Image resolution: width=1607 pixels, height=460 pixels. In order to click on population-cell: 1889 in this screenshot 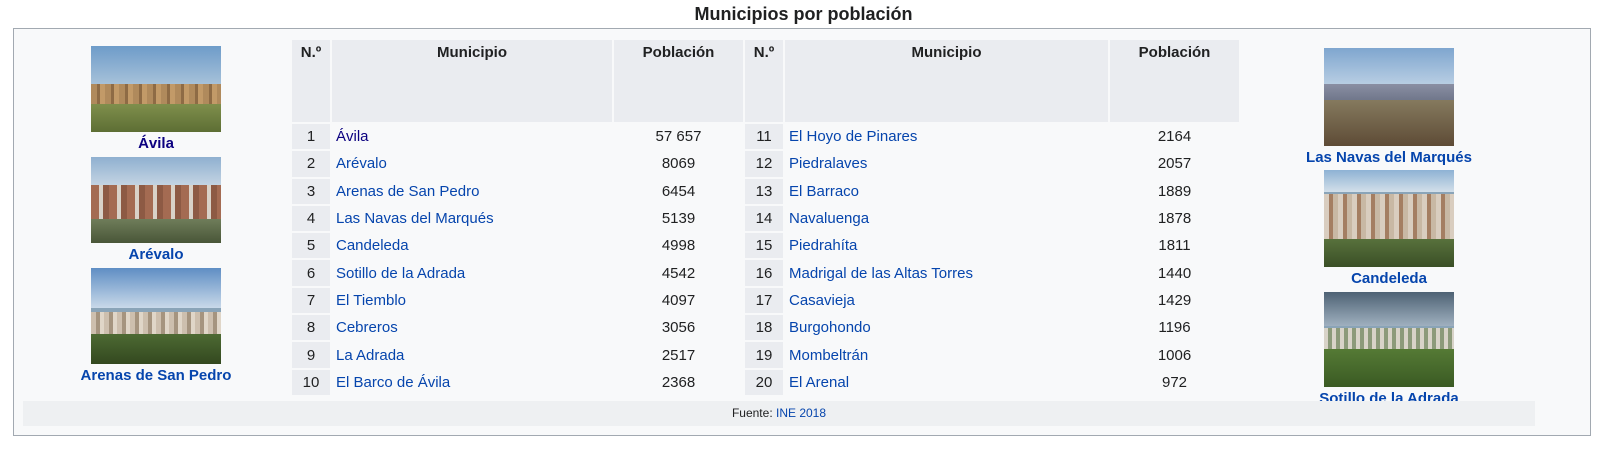, I will do `click(1174, 191)`.